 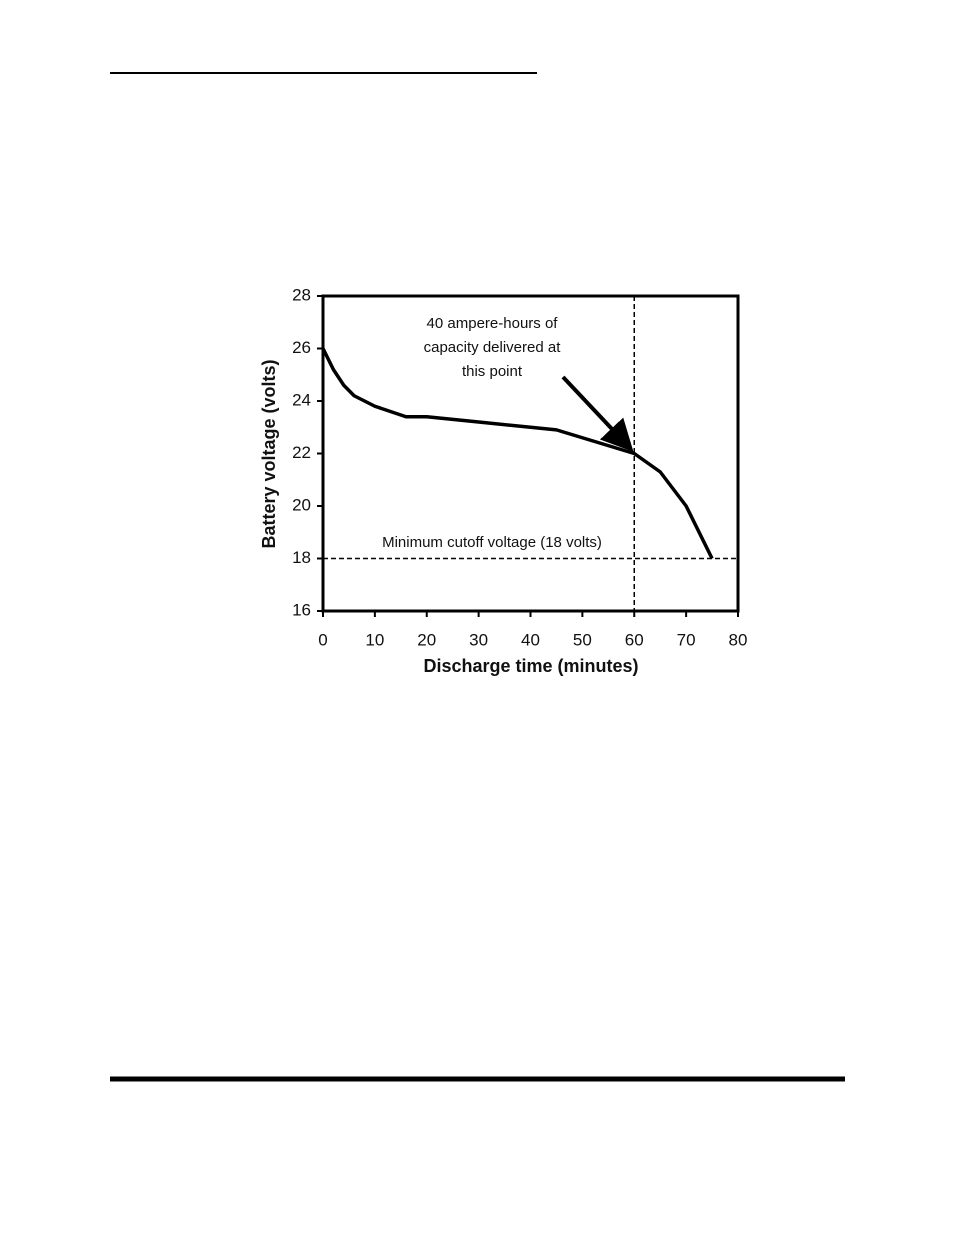 What do you see at coordinates (426, 639) in the screenshot?
I see `x-tick-label: 20` at bounding box center [426, 639].